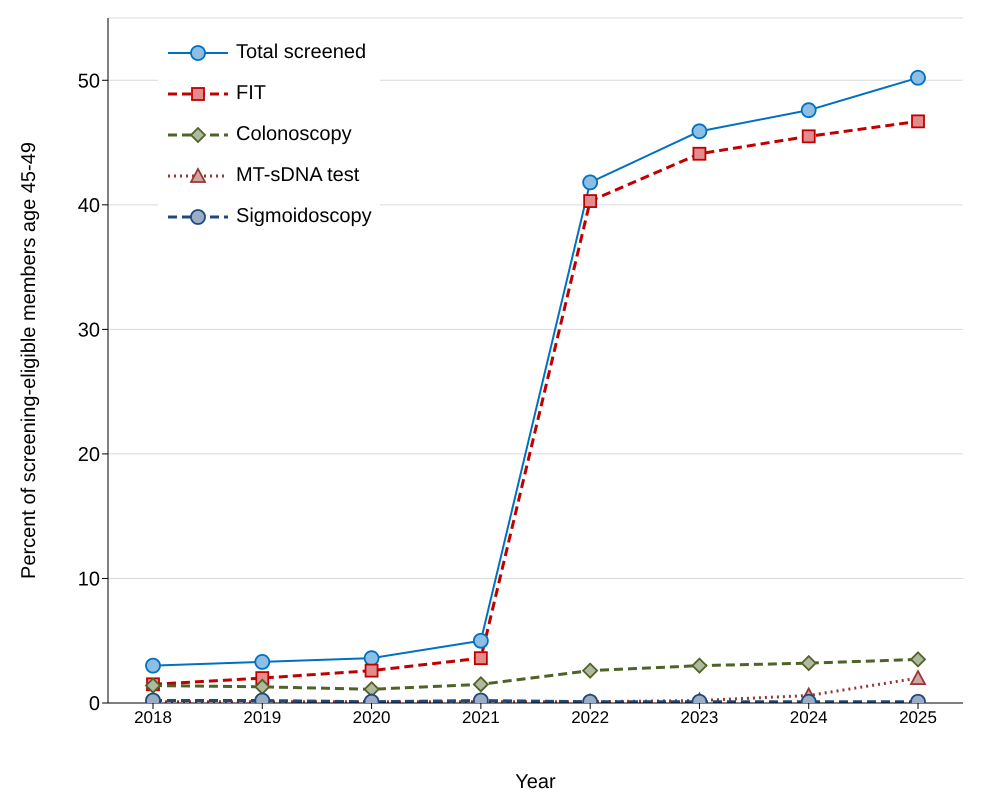 The image size is (993, 811). I want to click on y-tick-label: 50, so click(89, 81).